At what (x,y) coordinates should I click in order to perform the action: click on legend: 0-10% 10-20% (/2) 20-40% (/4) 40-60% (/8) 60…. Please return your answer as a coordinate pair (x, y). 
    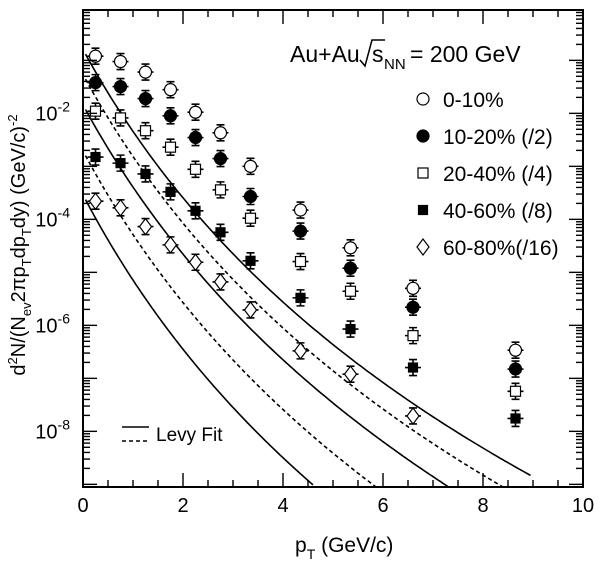
    Looking at the image, I should click on (487, 174).